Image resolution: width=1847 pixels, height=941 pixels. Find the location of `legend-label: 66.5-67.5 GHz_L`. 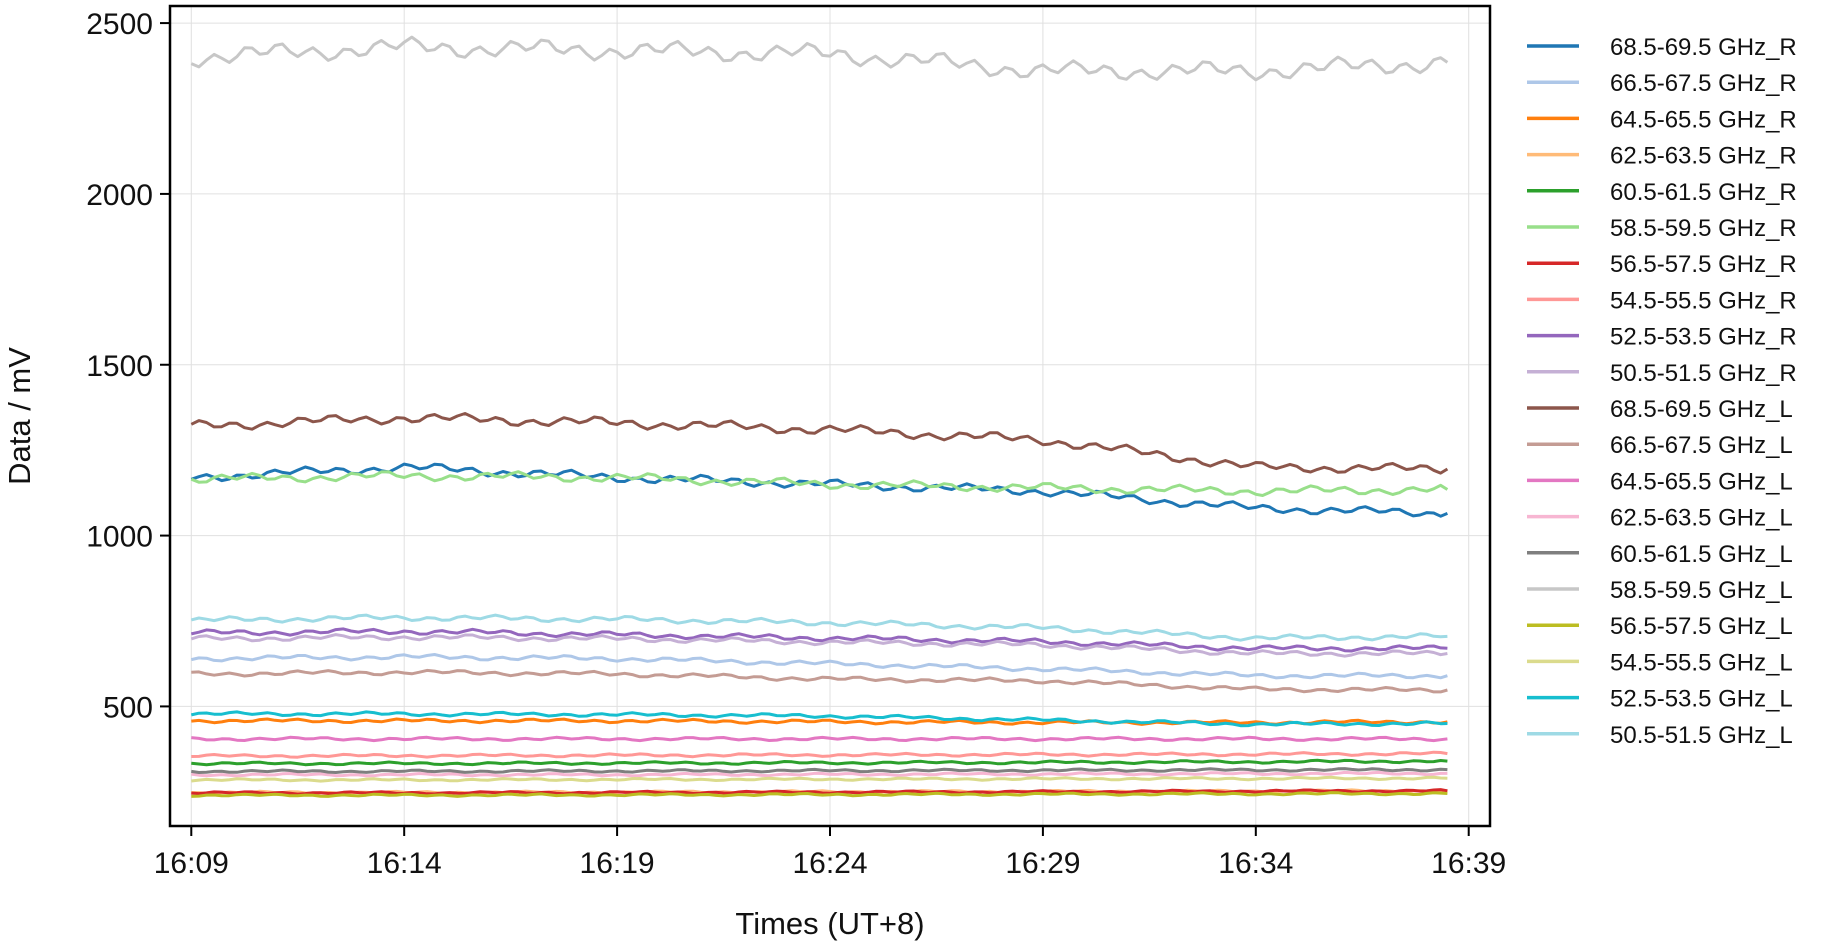

legend-label: 66.5-67.5 GHz_L is located at coordinates (1701, 445).